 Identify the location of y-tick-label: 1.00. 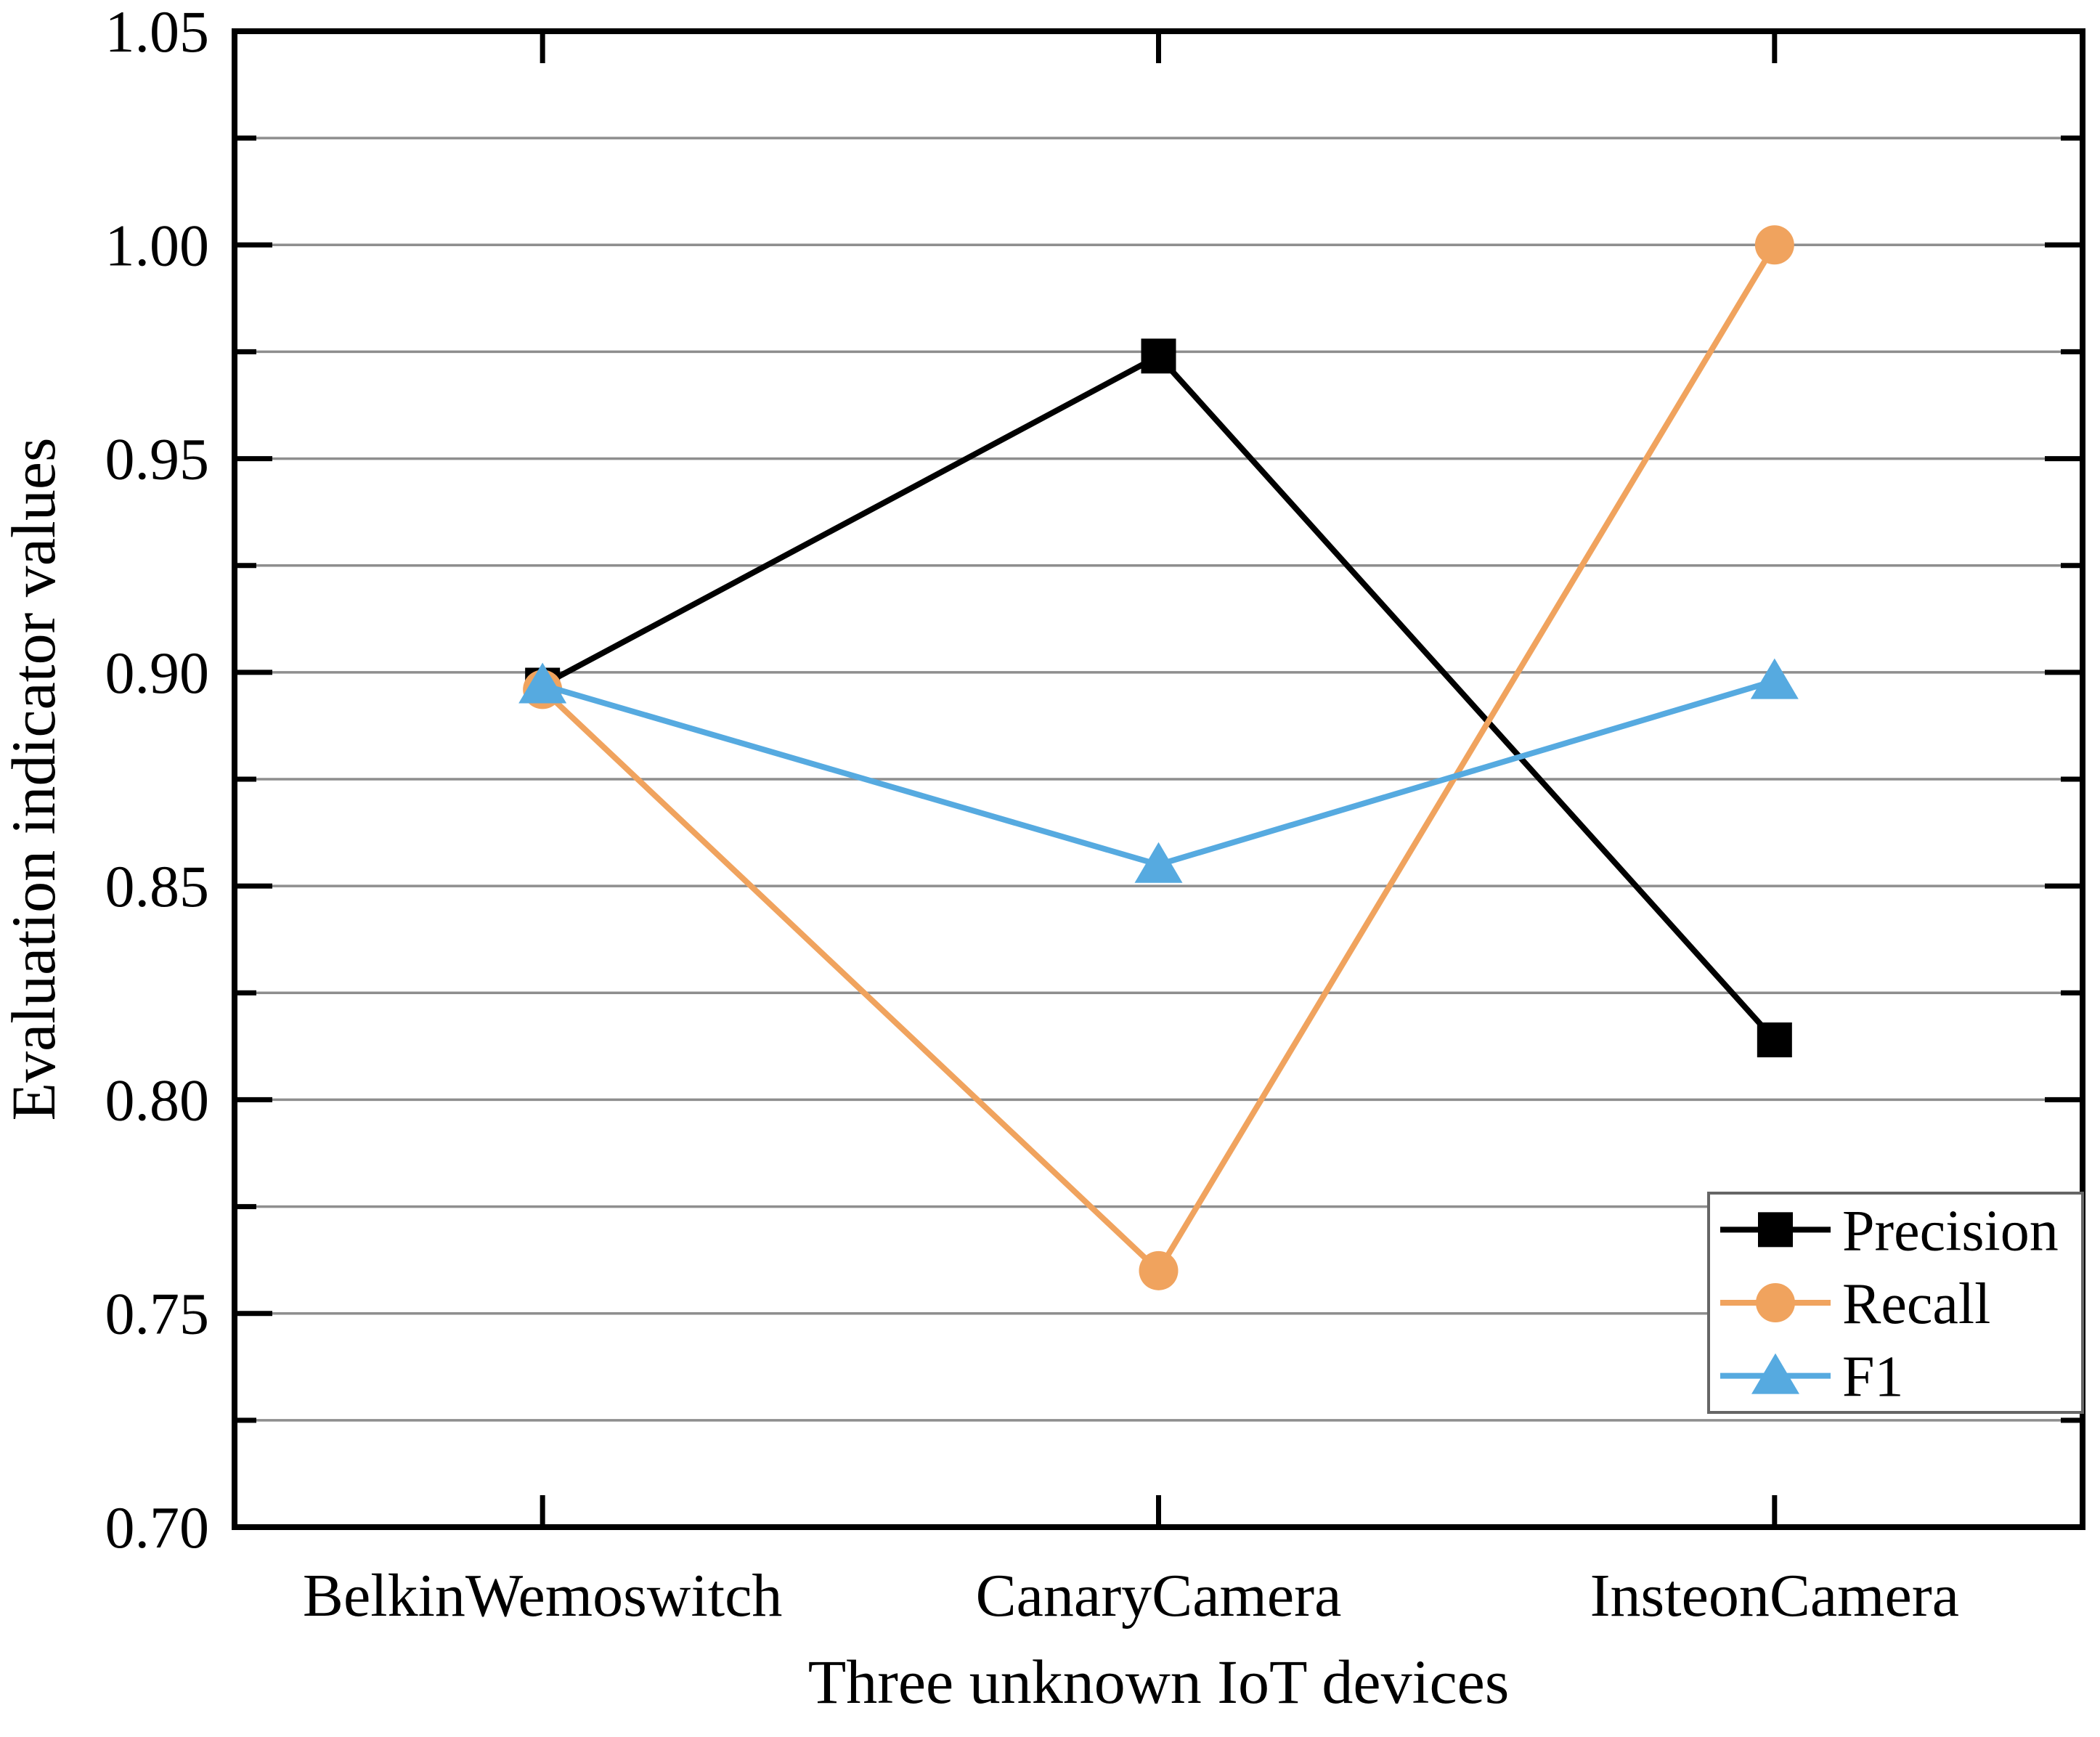
(157, 245).